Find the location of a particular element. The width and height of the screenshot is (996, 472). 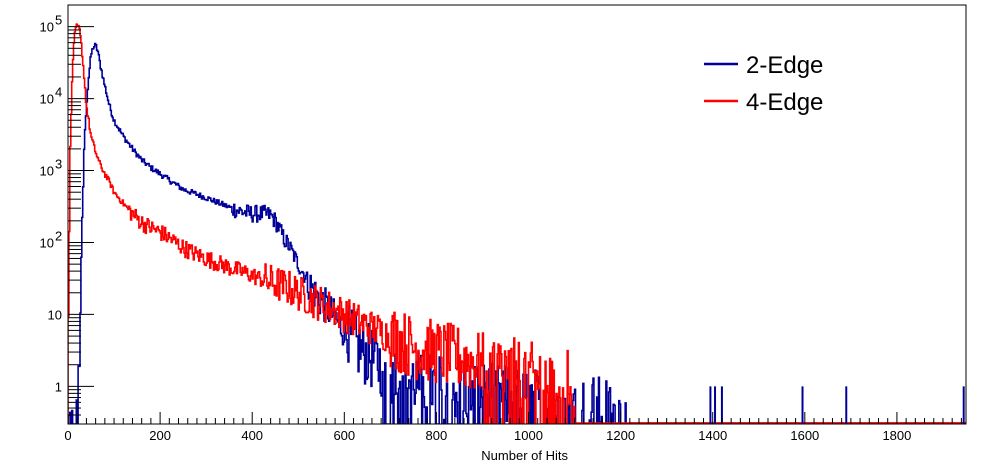

x-tick-label: 0 is located at coordinates (67, 435).